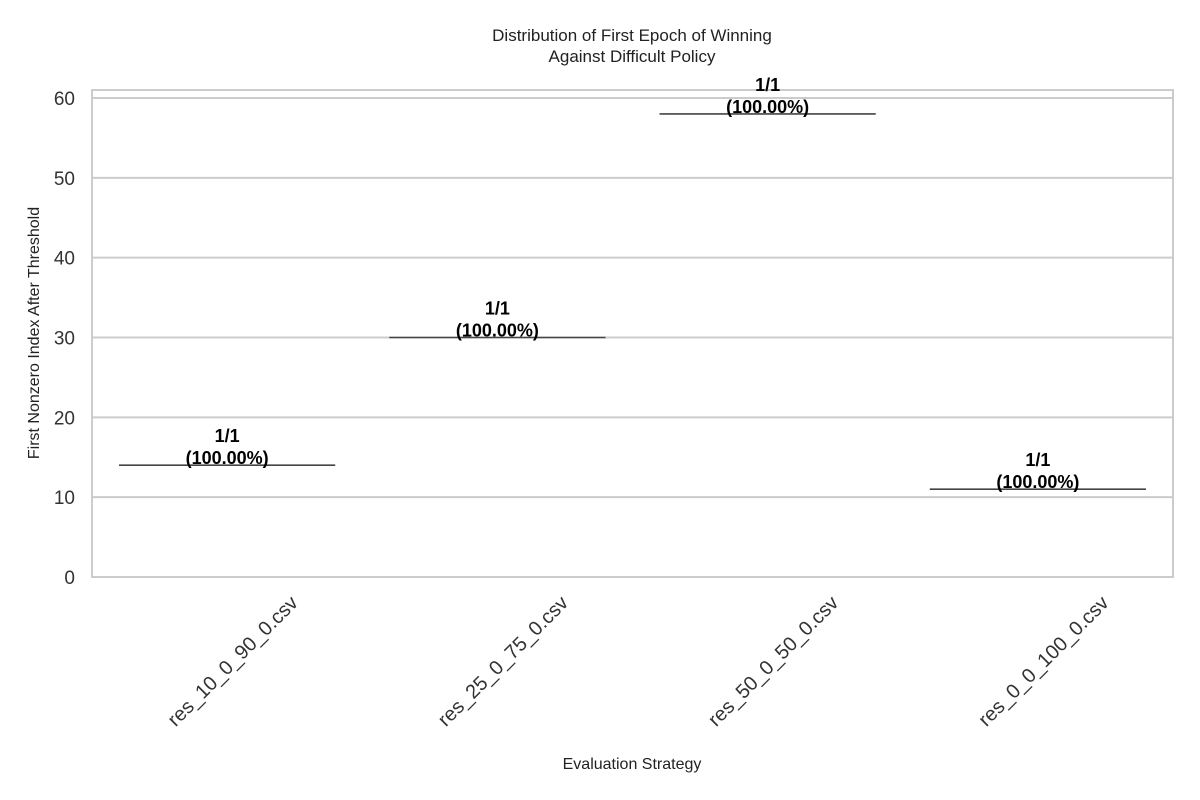 This screenshot has height=800, width=1200. What do you see at coordinates (632, 764) in the screenshot?
I see `x-axis-label: Evaluation Strategy` at bounding box center [632, 764].